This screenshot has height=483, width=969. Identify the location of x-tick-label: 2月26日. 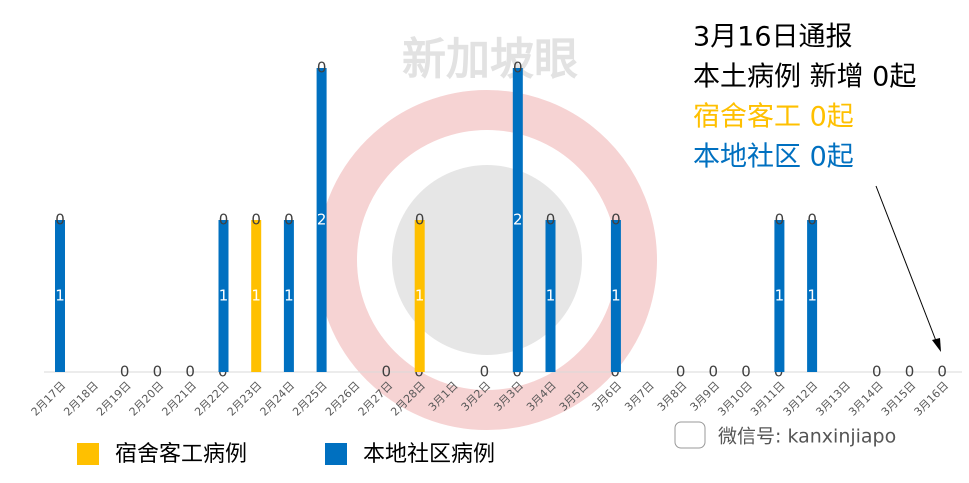
(343, 399).